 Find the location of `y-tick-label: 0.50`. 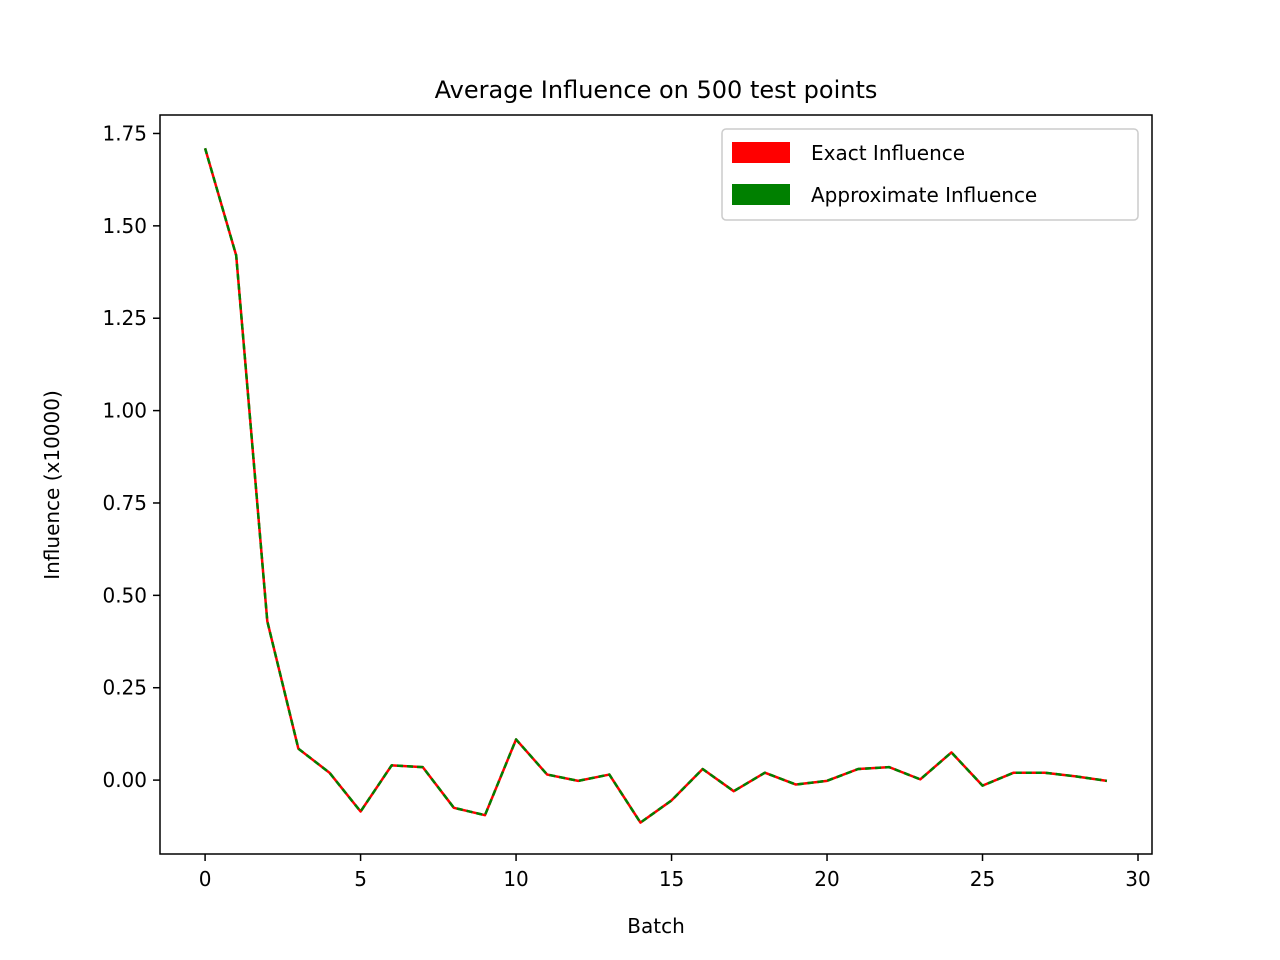

y-tick-label: 0.50 is located at coordinates (124, 595).